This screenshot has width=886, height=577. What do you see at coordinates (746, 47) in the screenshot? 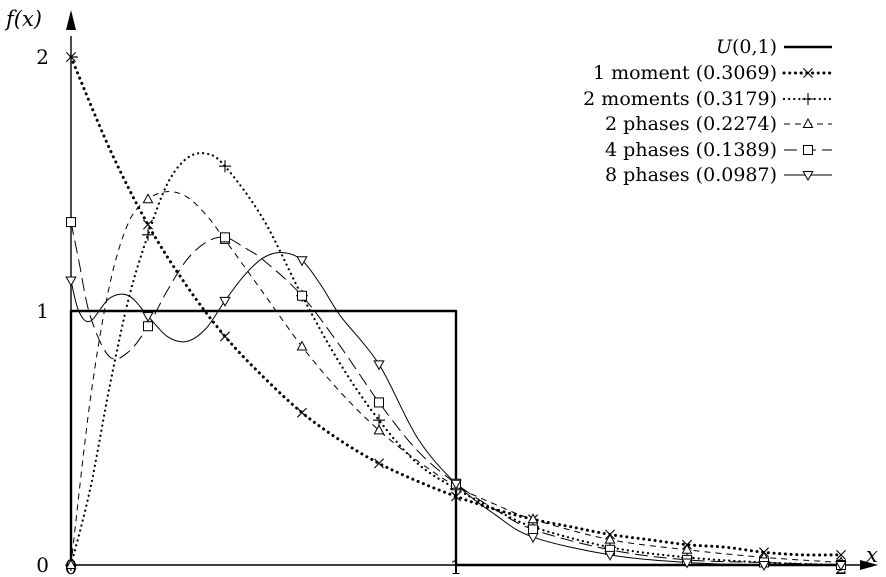
I see `legend-label-0: U(0,1)` at bounding box center [746, 47].